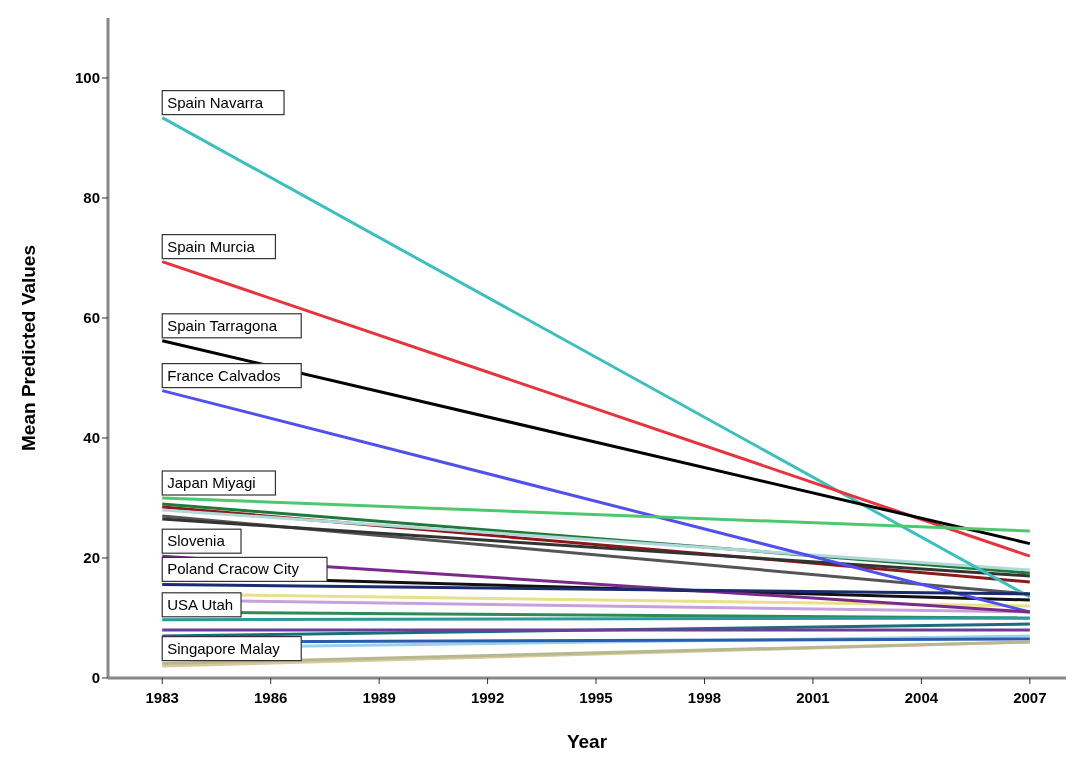 The image size is (1084, 775). I want to click on series-label: Slovenia, so click(196, 541).